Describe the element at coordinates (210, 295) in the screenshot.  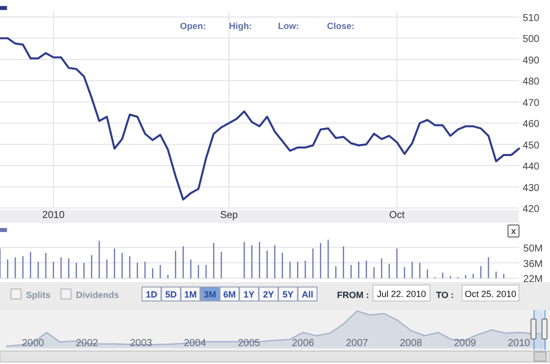
I see `text: 3M` at that location.